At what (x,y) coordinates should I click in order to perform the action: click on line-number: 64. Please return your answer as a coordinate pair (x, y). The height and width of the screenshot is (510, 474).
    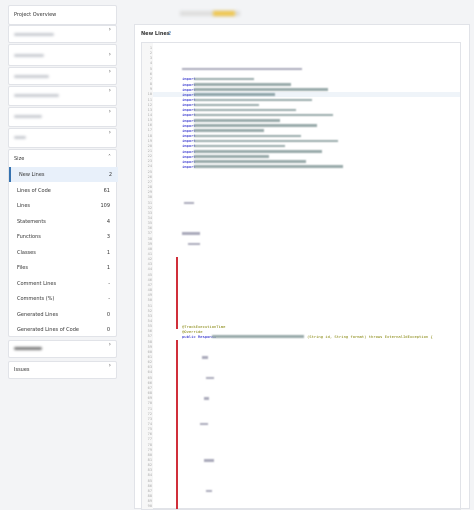
    Looking at the image, I should click on (149, 372).